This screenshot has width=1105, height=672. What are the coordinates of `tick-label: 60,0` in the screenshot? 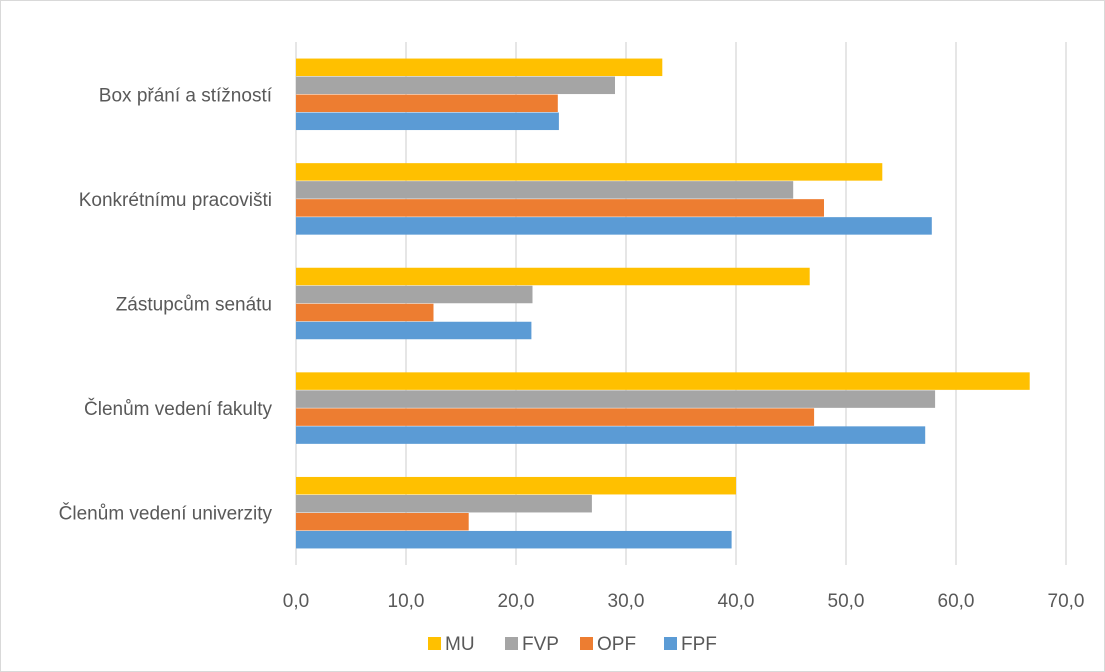 It's located at (956, 601).